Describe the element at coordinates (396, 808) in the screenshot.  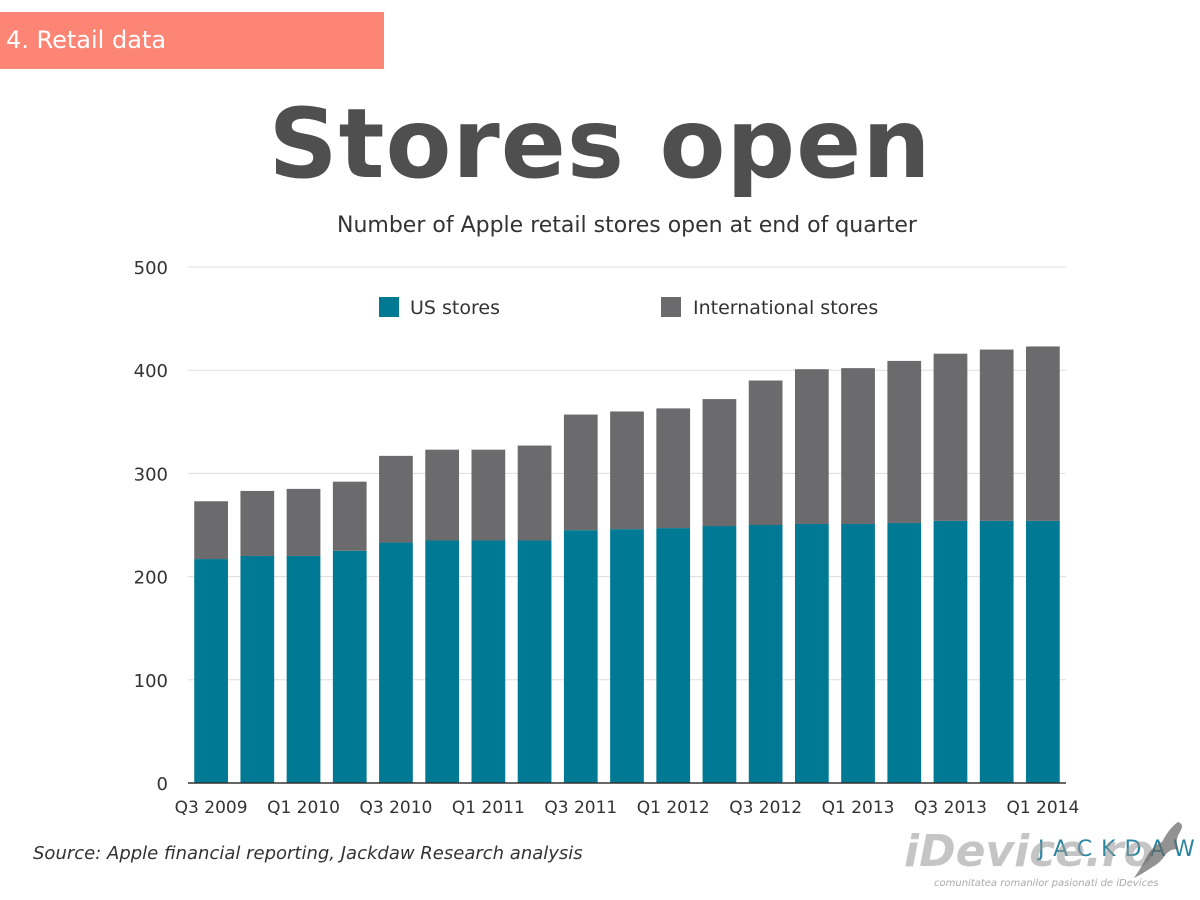
I see `x-tick-label: Q3 2010` at that location.